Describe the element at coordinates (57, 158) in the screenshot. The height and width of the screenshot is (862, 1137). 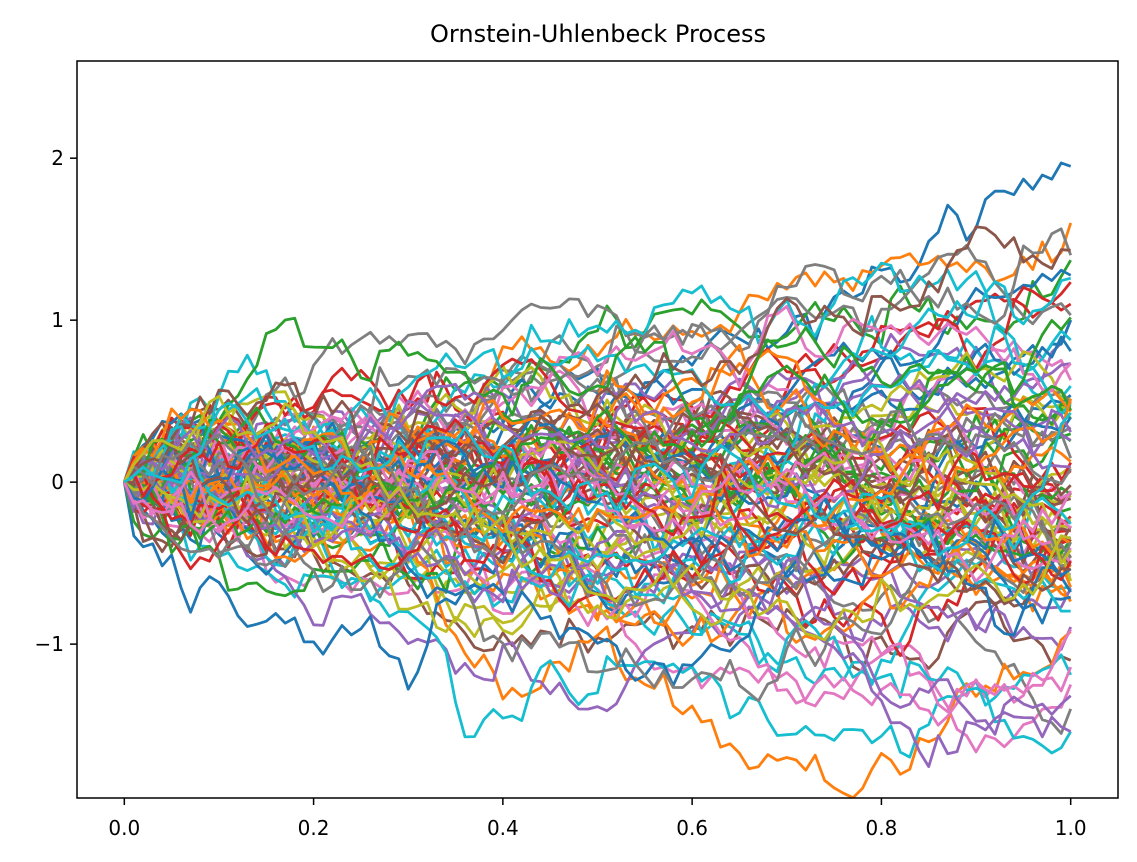
I see `y-tick-label: 2` at that location.